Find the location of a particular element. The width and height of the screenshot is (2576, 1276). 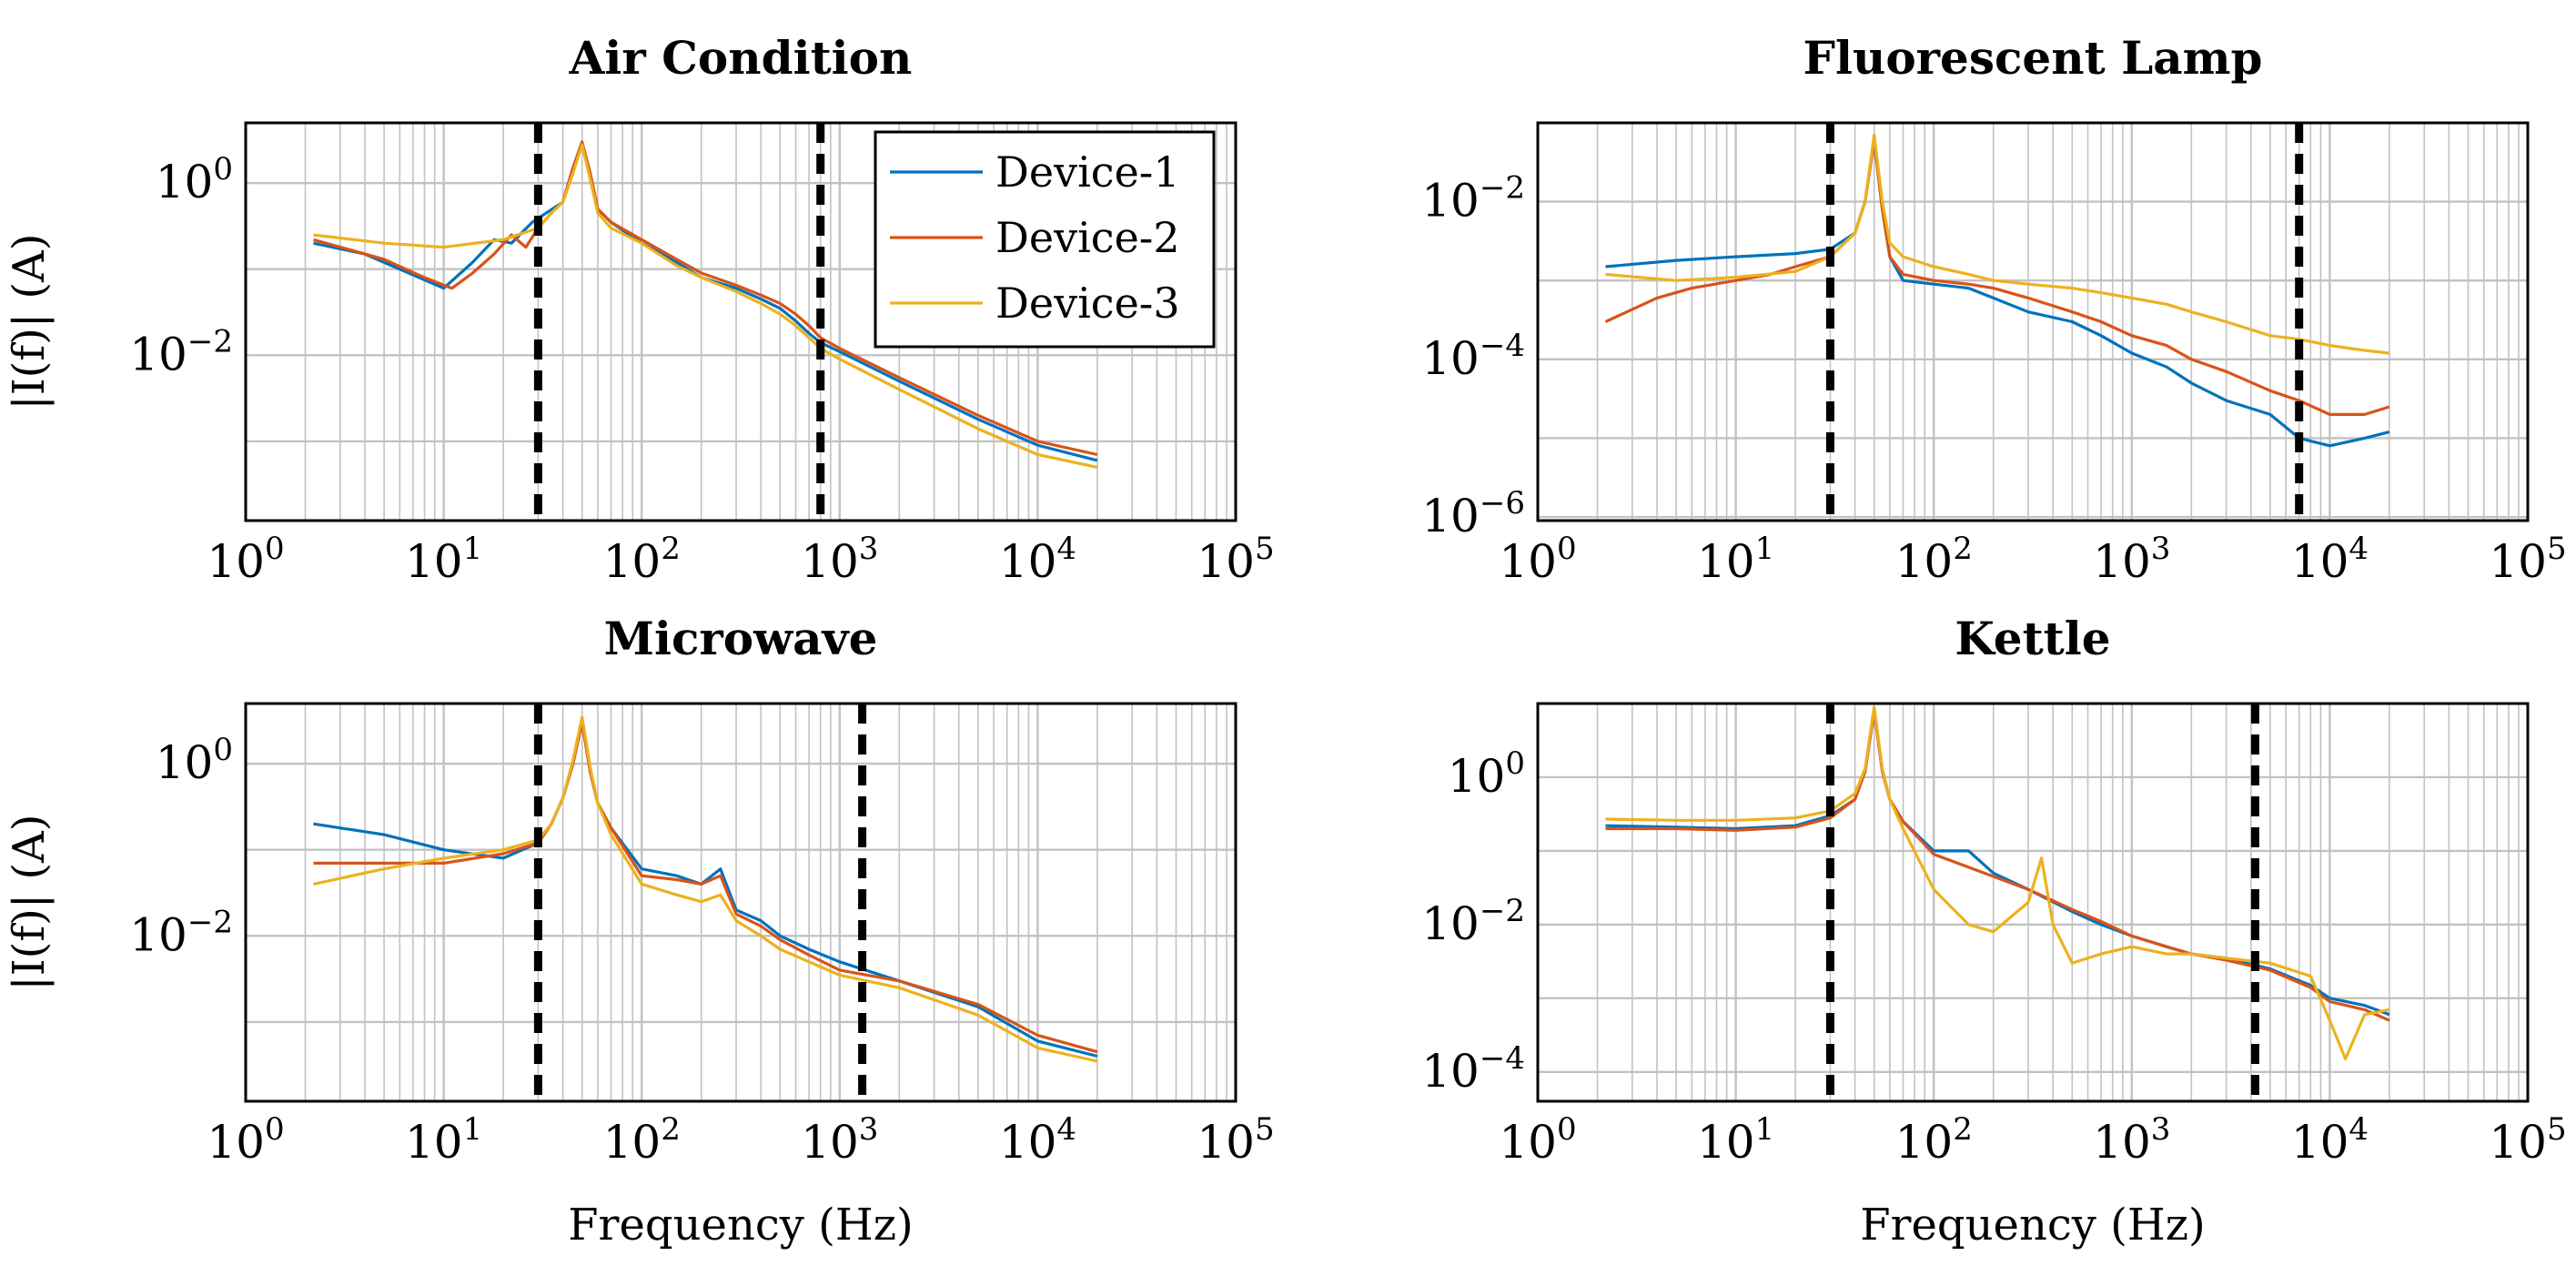

y-tick-label: 10⁰ is located at coordinates (1486, 774).